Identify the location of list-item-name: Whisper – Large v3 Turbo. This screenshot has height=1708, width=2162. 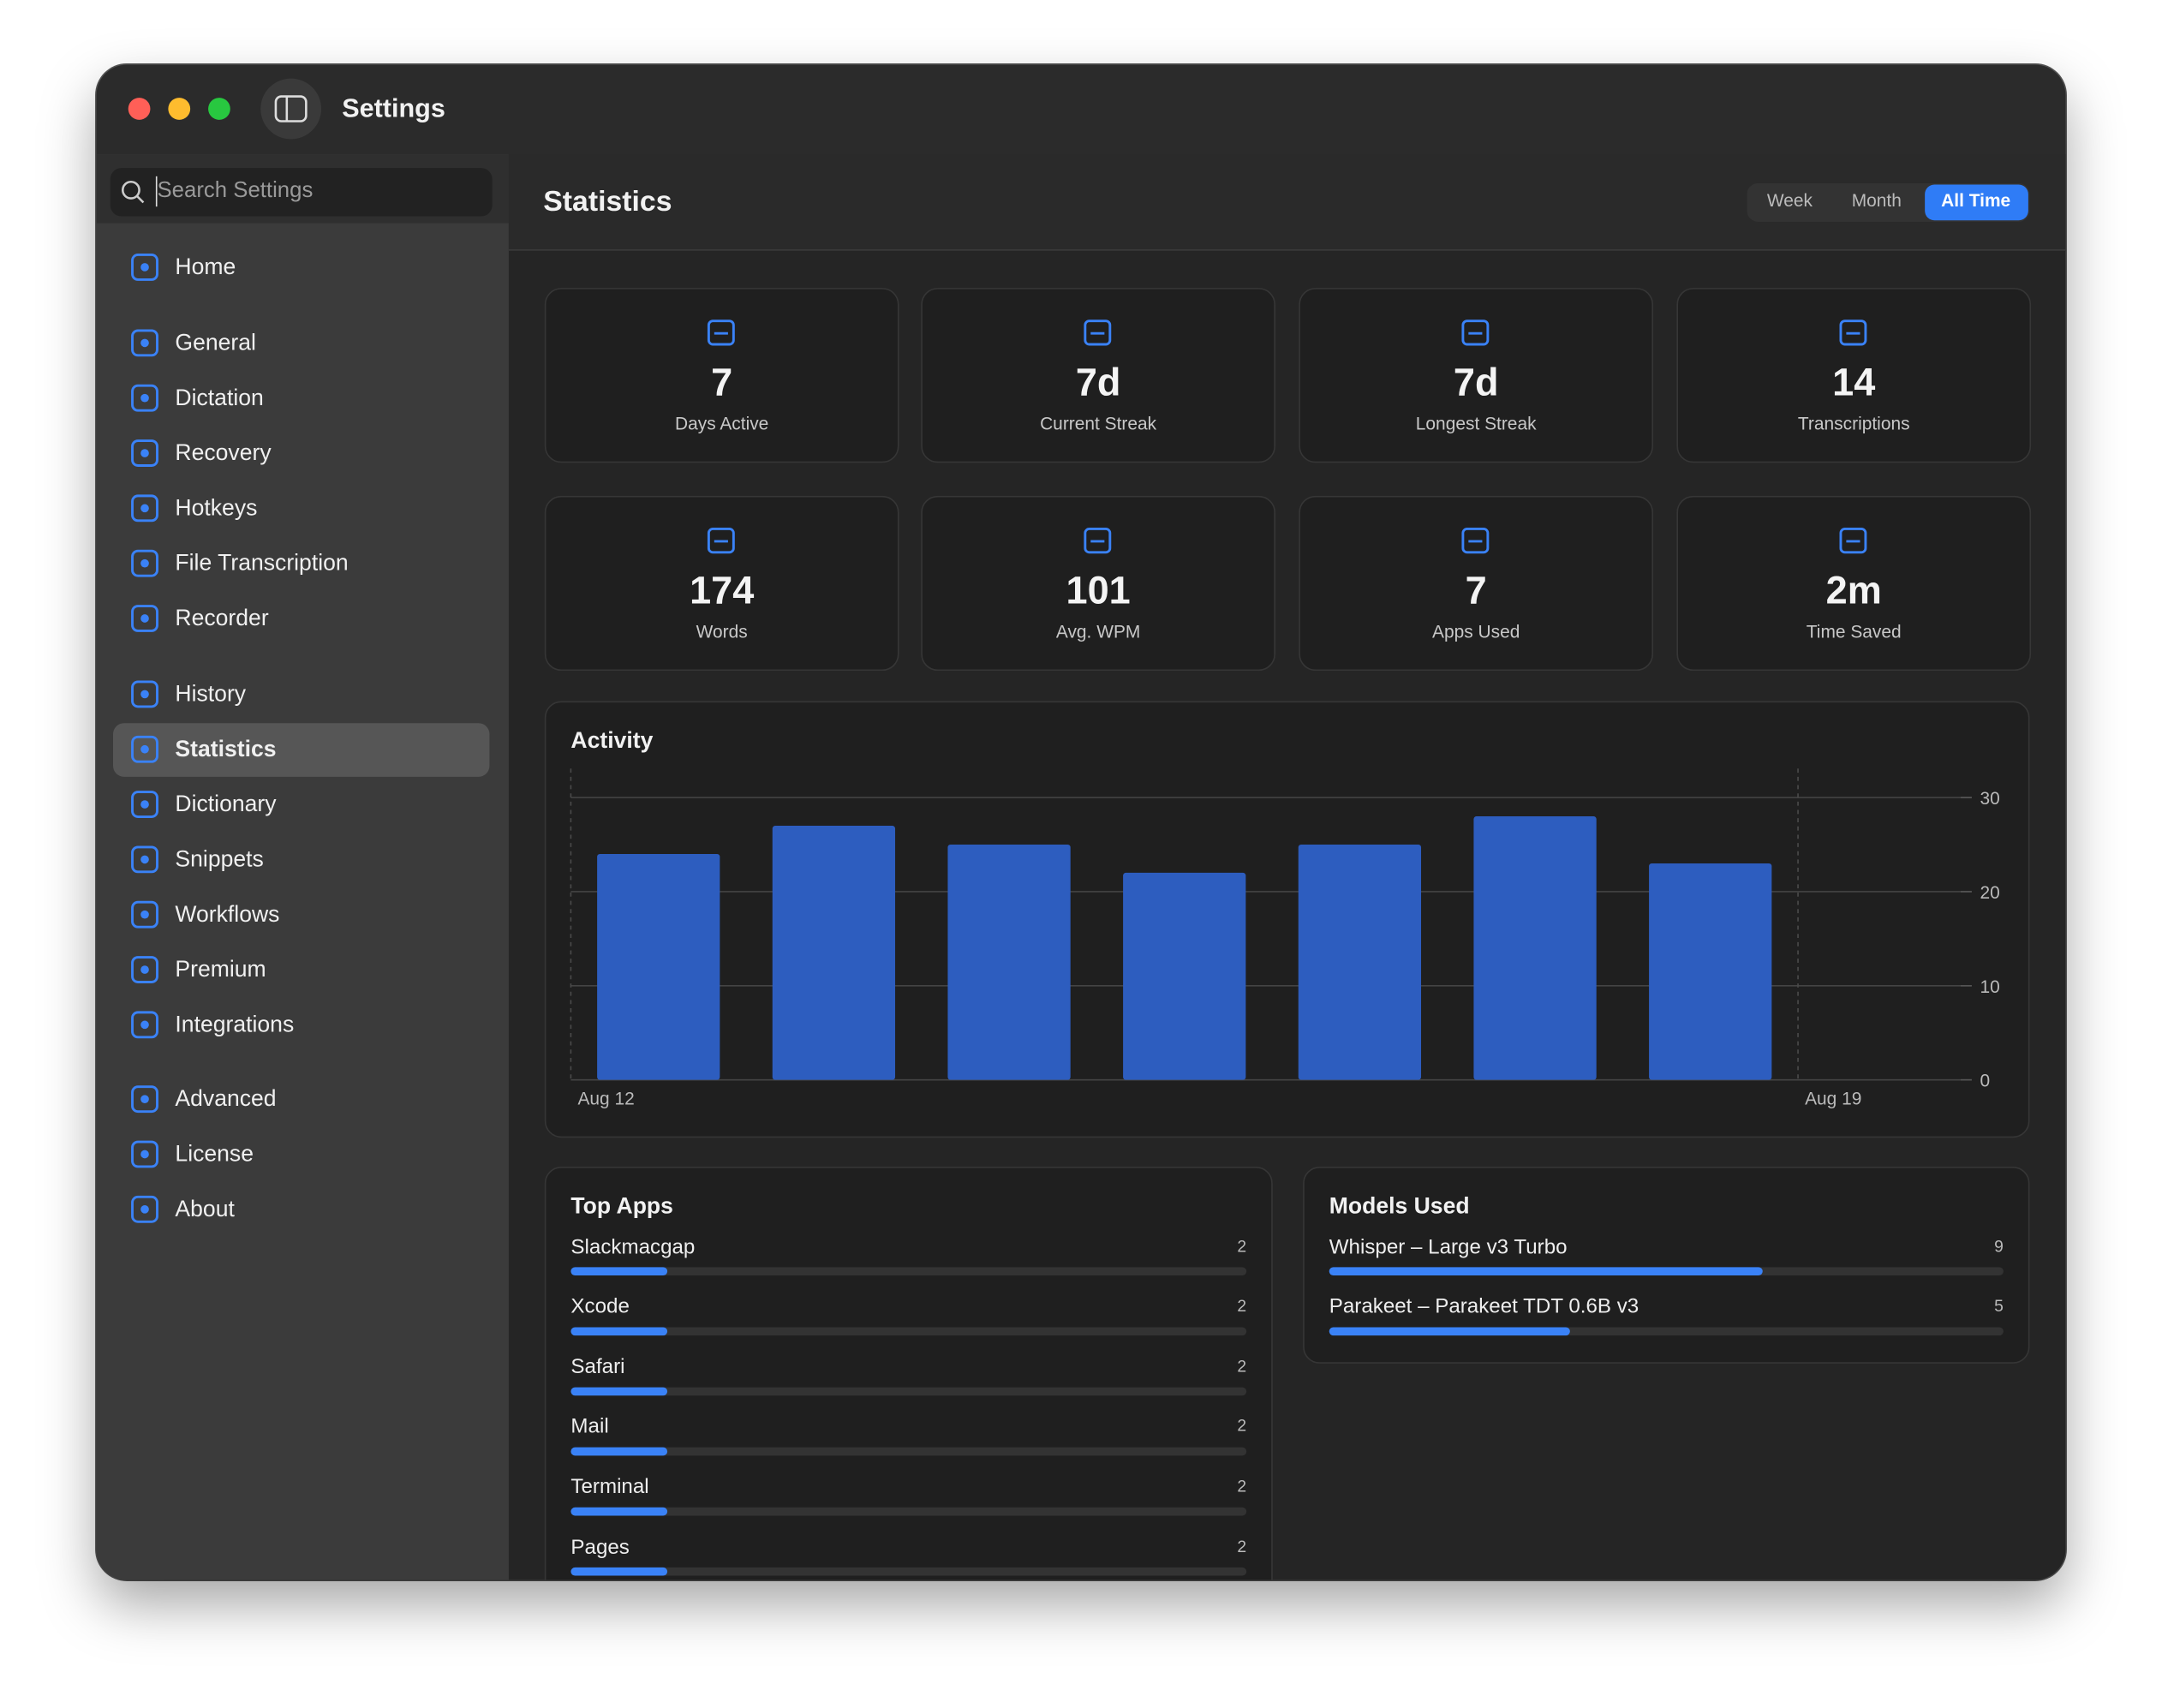
(1448, 1246).